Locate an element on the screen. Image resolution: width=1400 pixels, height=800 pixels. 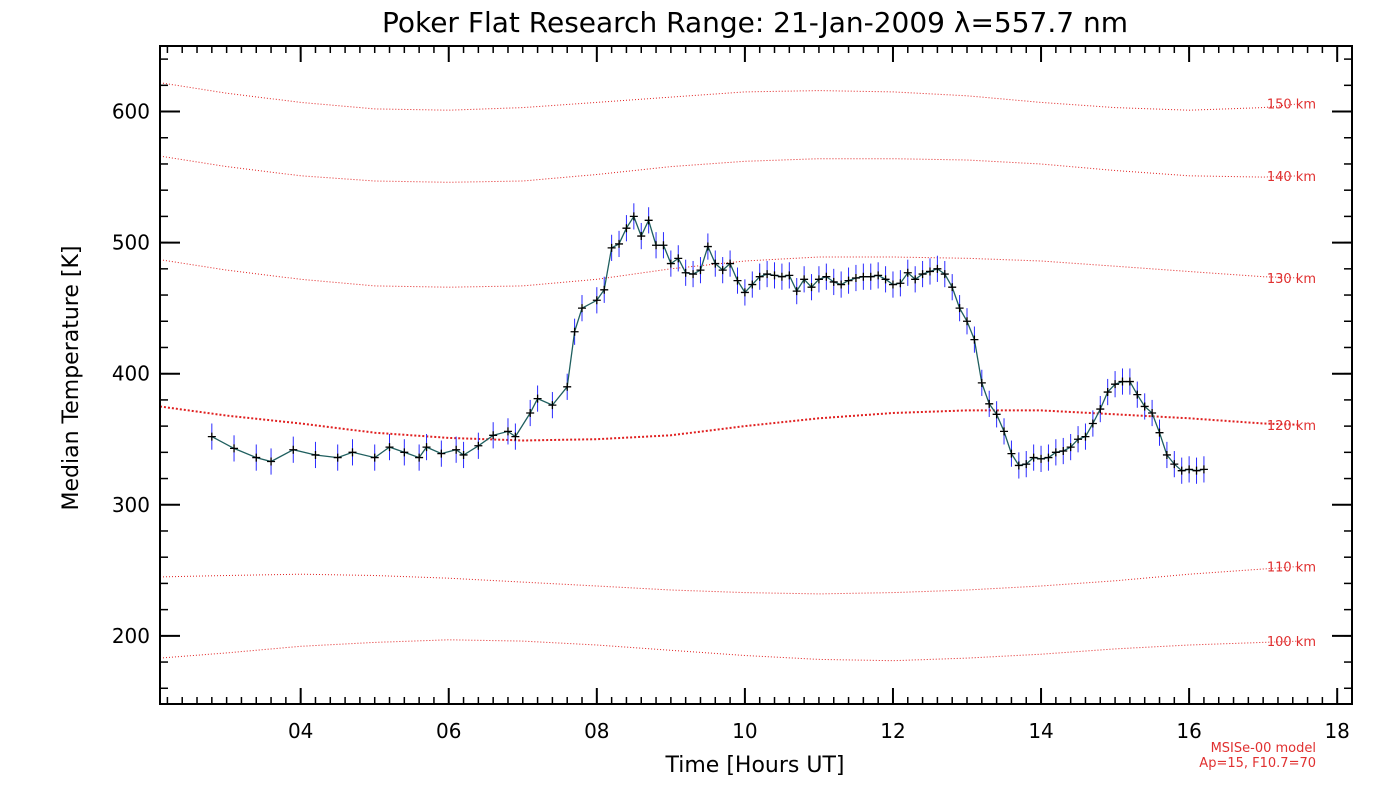
model-curve-label: 100 km is located at coordinates (1291, 642).